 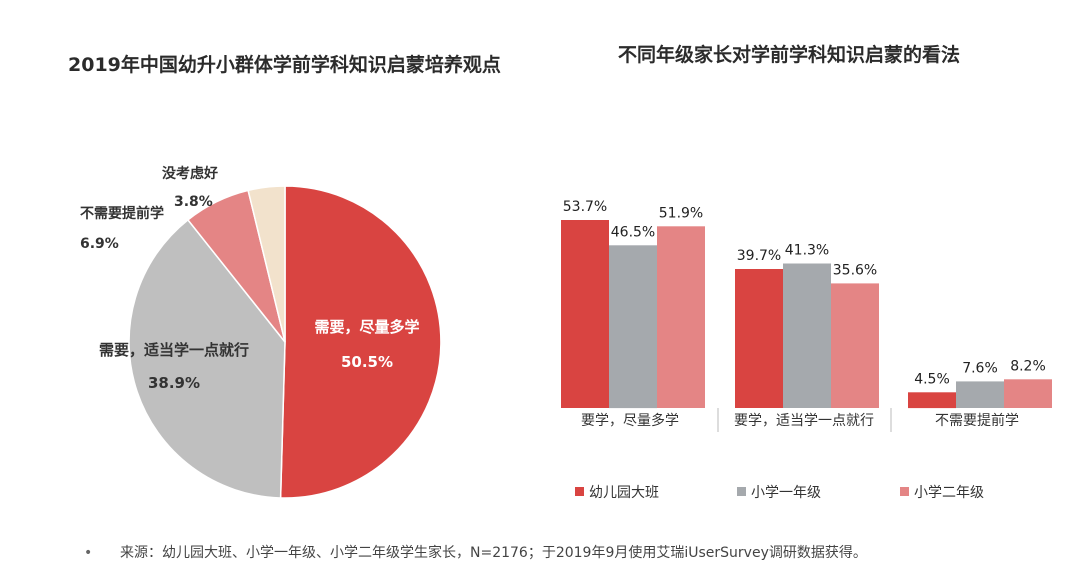 What do you see at coordinates (1028, 366) in the screenshot?
I see `bar-value-label: 8.2%` at bounding box center [1028, 366].